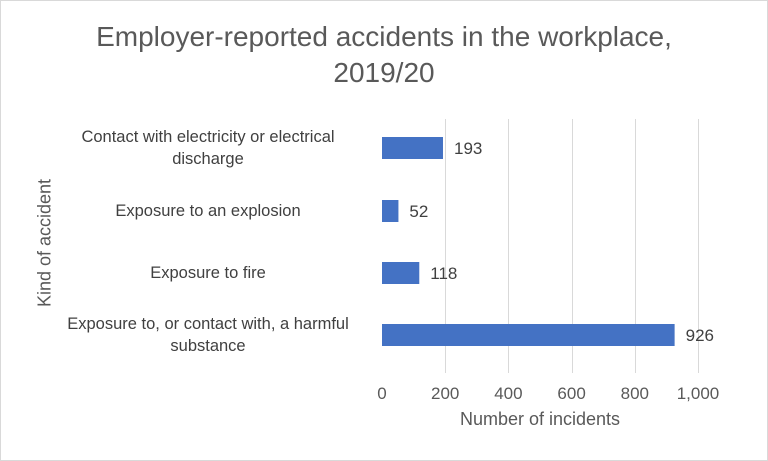 The image size is (768, 461). I want to click on category-label: Exposure to an explosion, so click(208, 211).